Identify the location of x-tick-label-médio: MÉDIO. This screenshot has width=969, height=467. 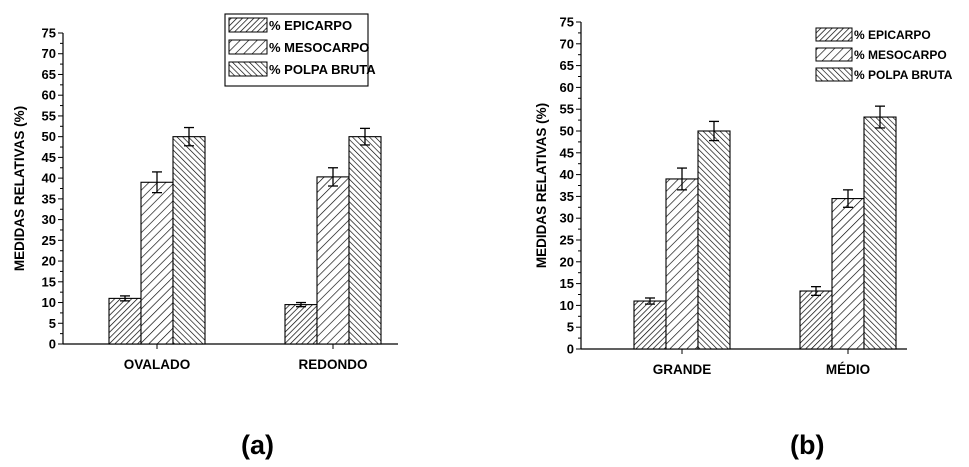
(848, 369).